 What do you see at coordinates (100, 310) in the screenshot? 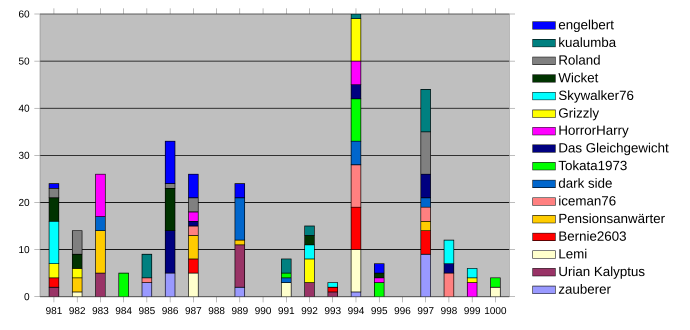
I see `x-tick-label: 983` at bounding box center [100, 310].